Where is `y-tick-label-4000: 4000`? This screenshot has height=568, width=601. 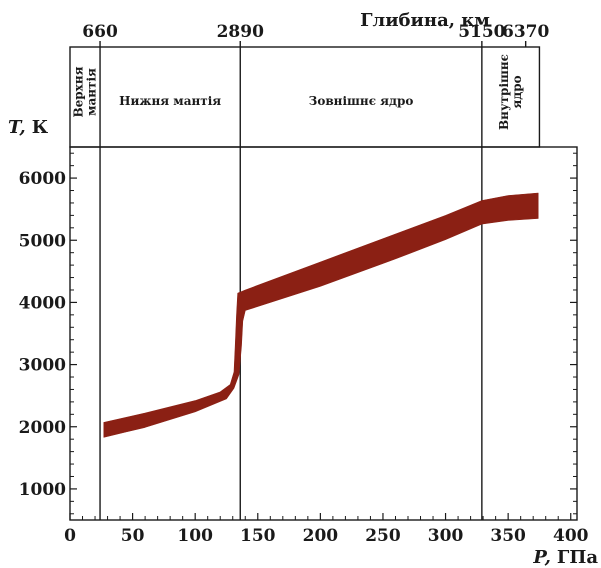 y-tick-label-4000: 4000 is located at coordinates (42, 303).